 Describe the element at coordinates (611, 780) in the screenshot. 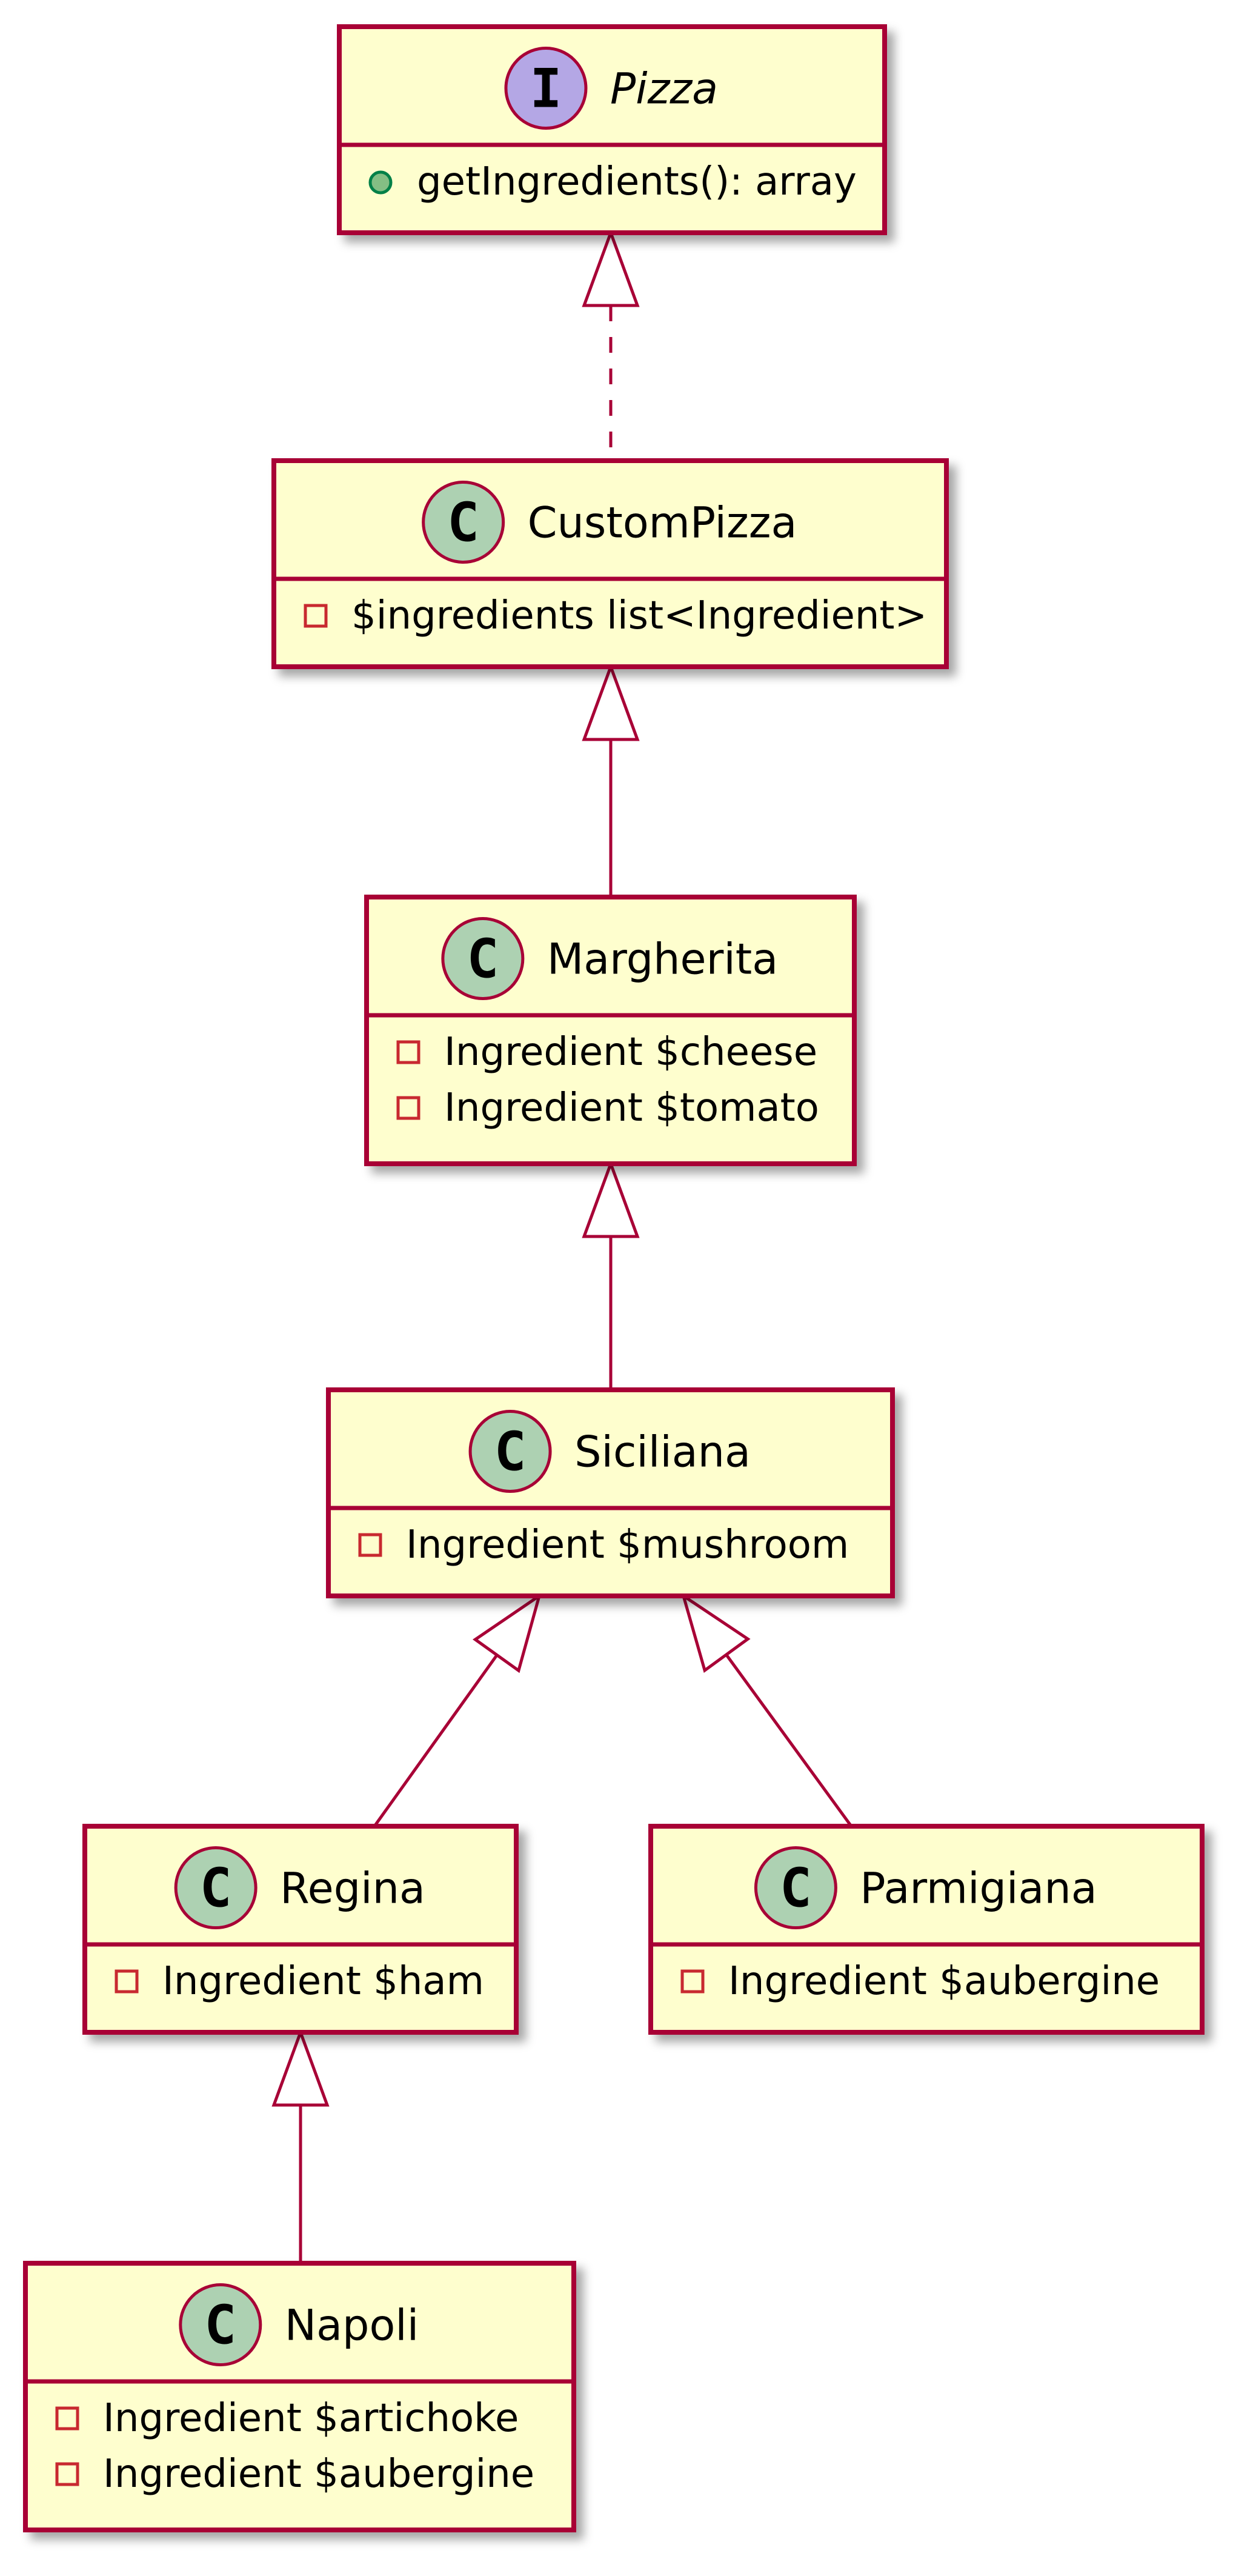

I see `relation-margherita-to-custompizza` at that location.